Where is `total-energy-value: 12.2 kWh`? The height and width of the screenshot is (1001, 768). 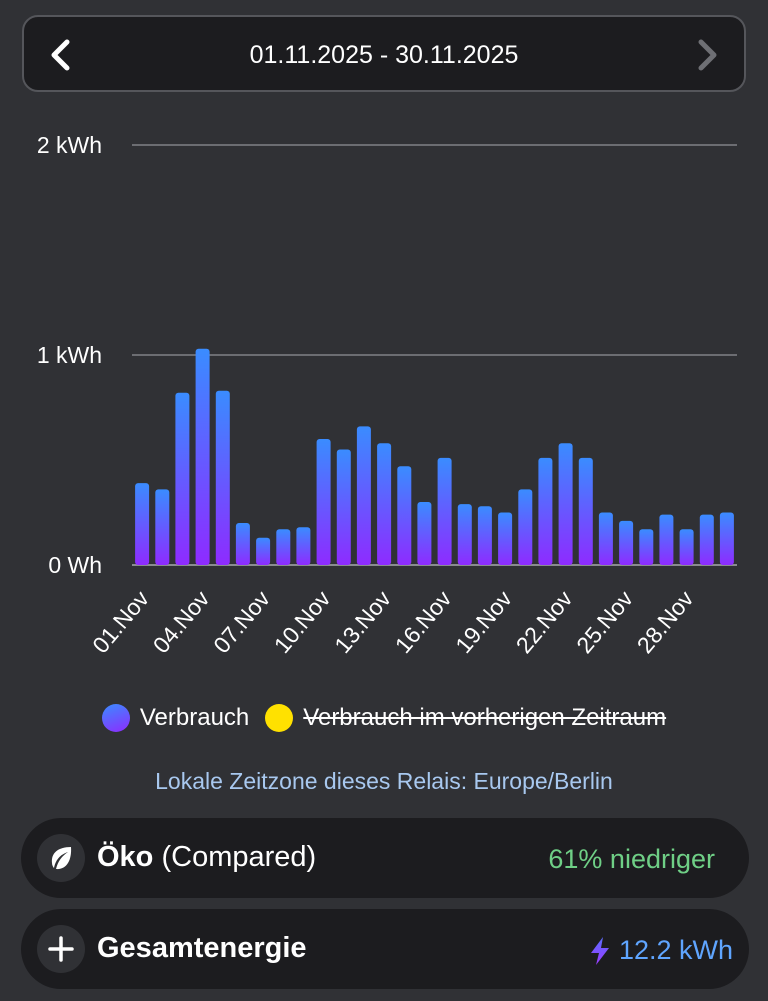 total-energy-value: 12.2 kWh is located at coordinates (675, 950).